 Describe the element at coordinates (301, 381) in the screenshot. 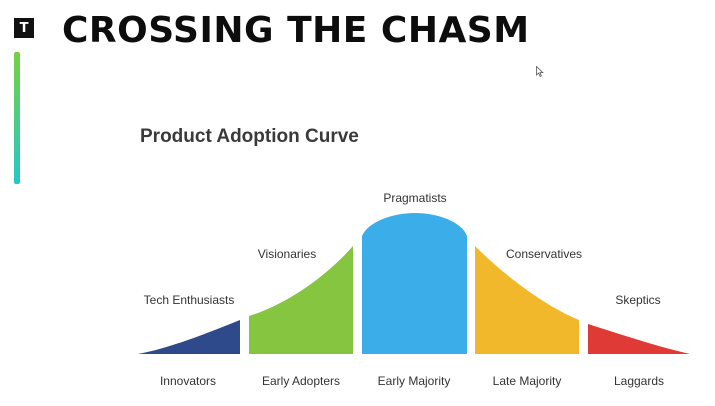

I see `stage-label-early-adopters: Early Adopters` at that location.